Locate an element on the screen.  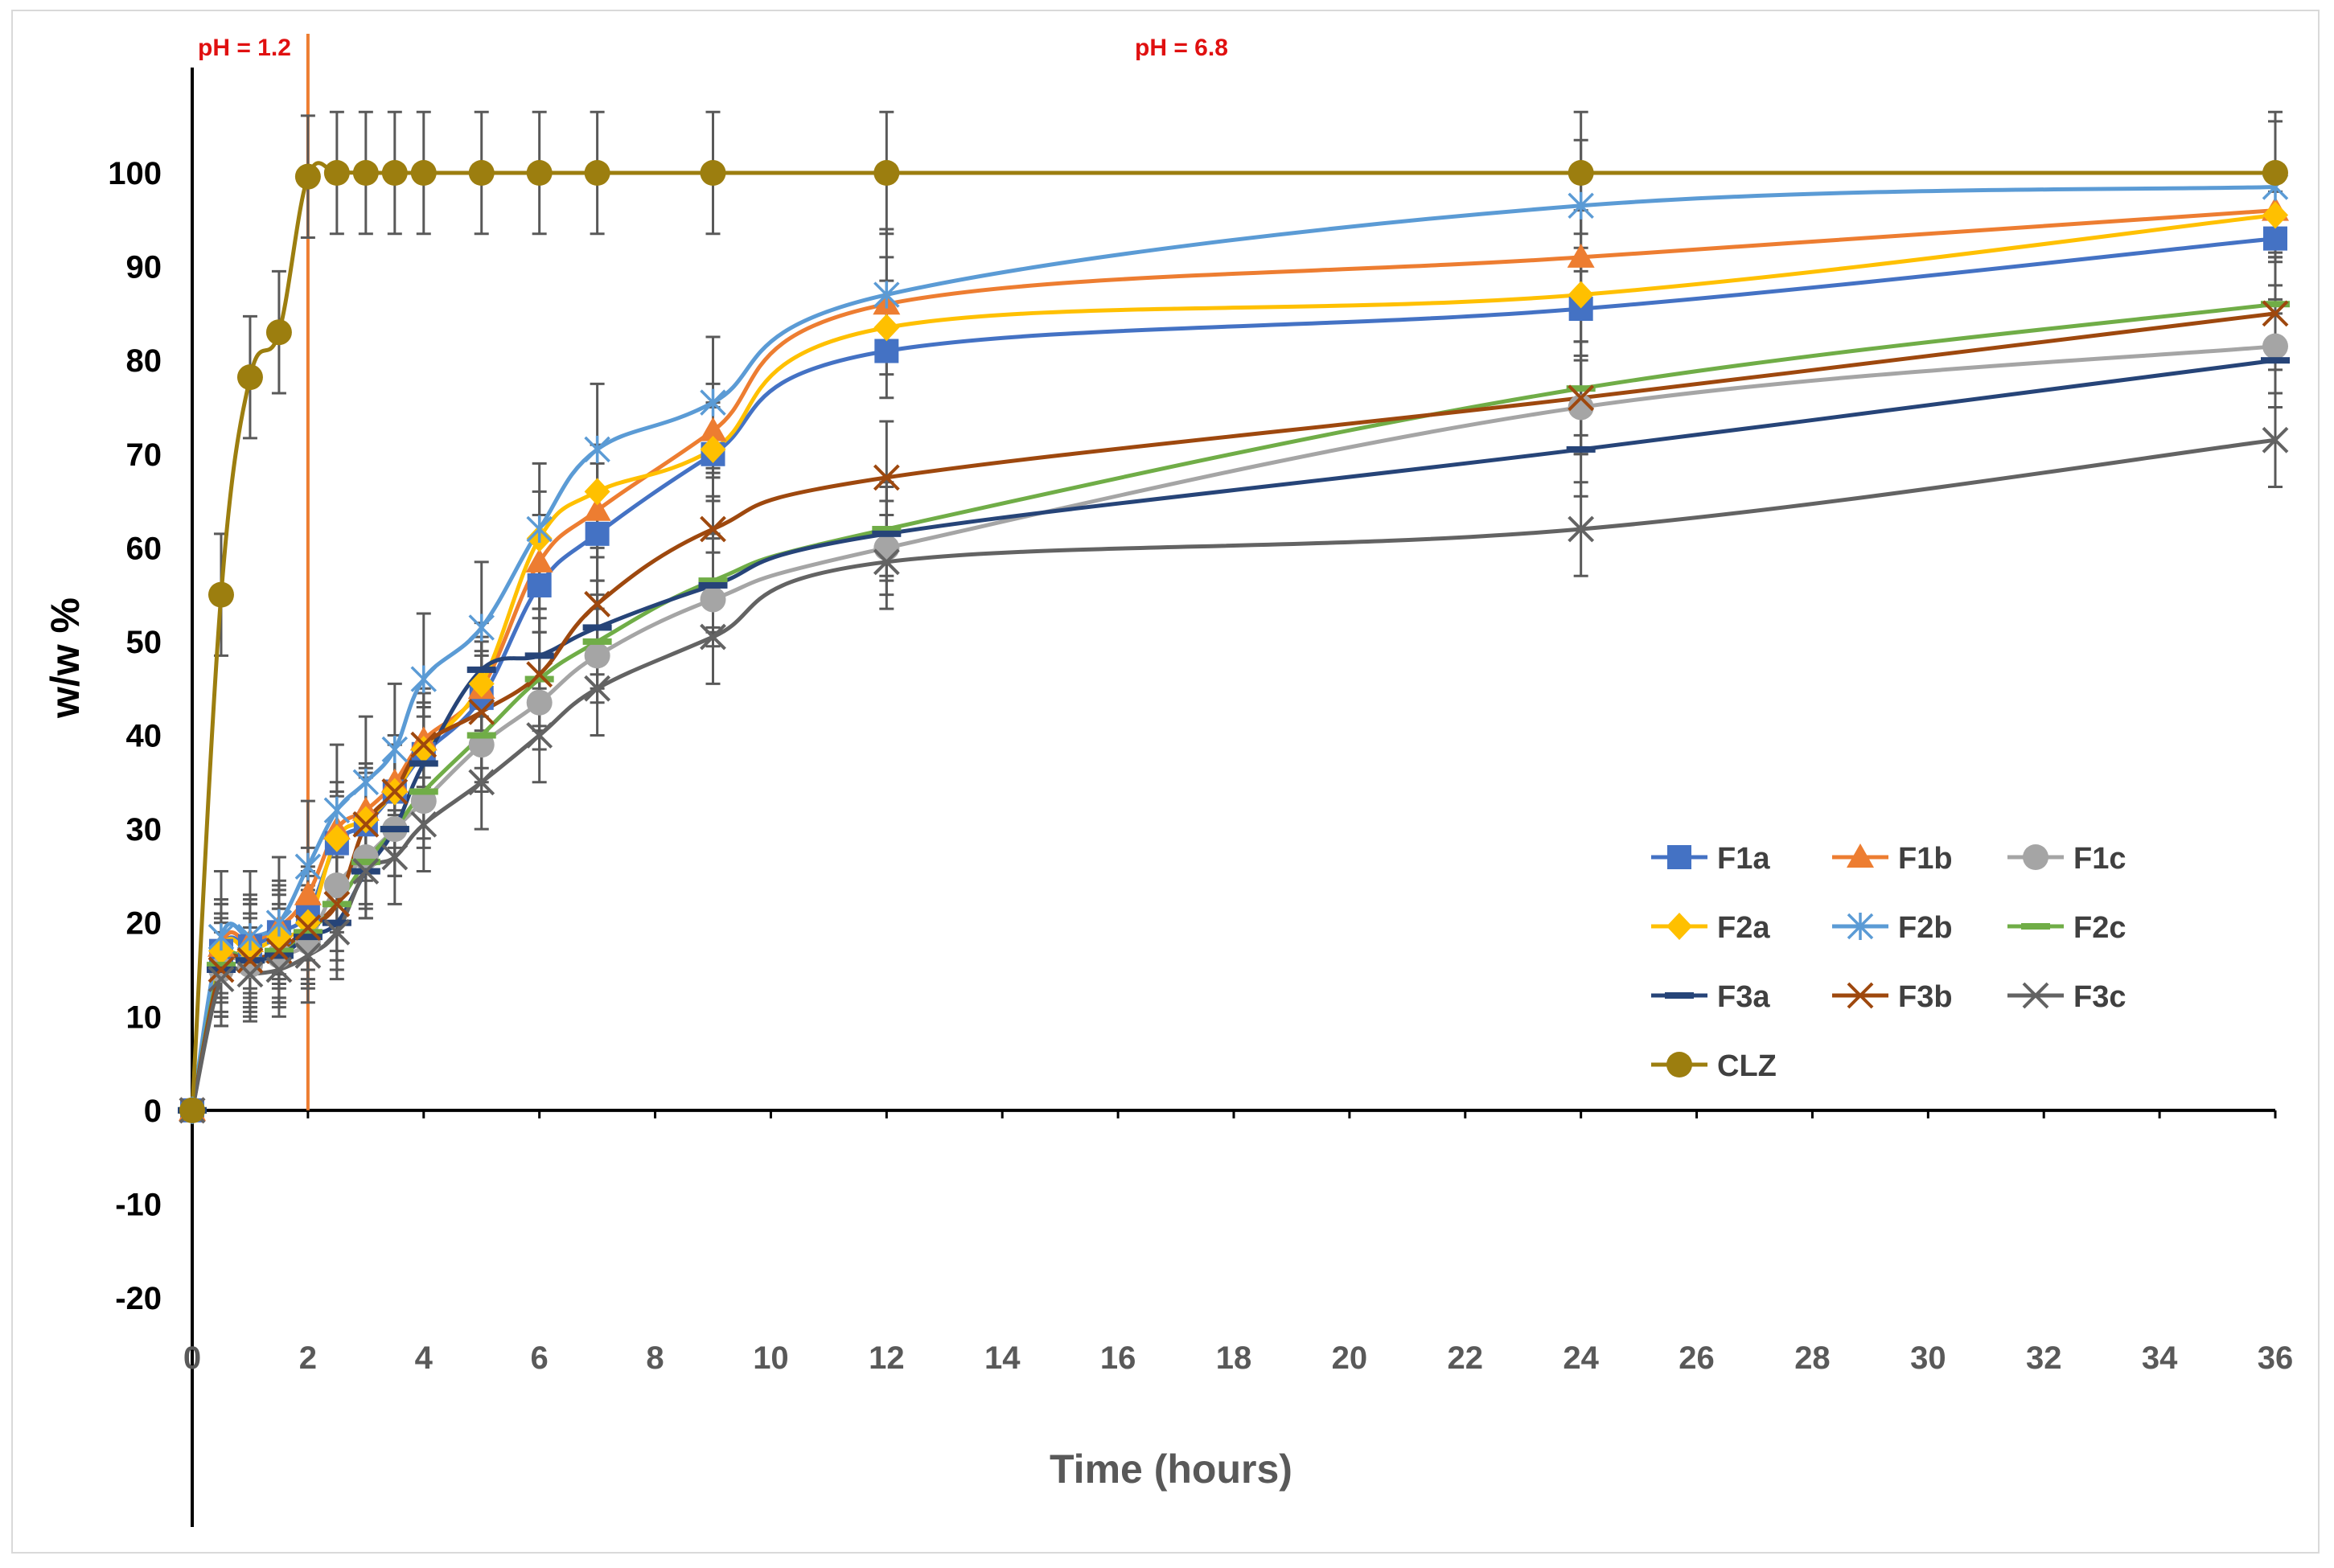
x-tick-label: 10 is located at coordinates (771, 1358).